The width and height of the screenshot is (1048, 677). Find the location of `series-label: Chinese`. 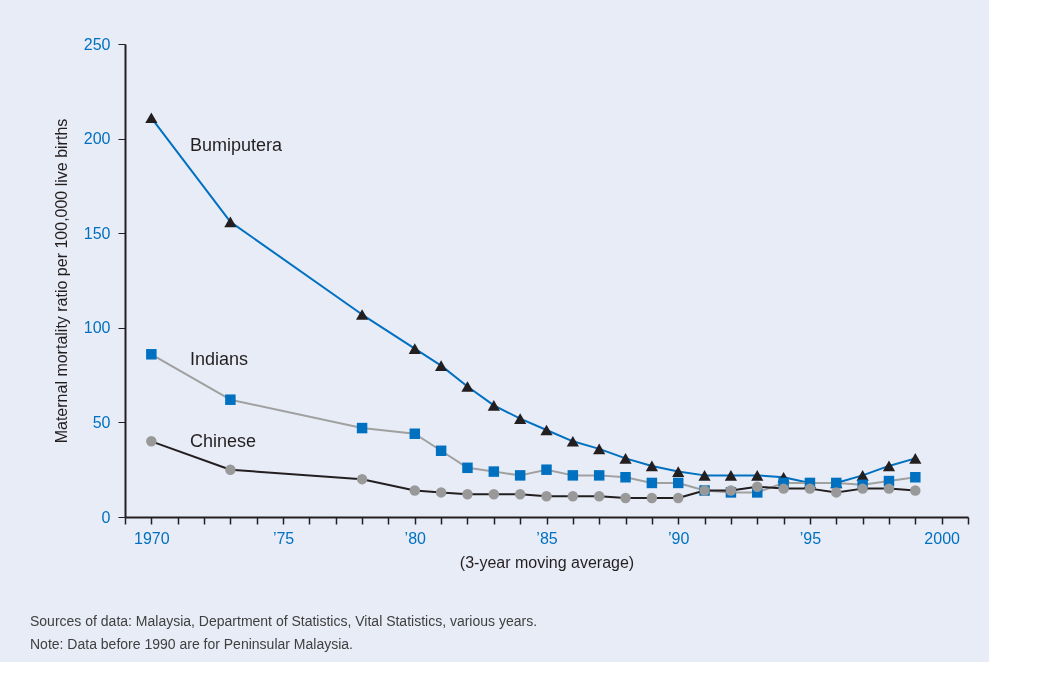

series-label: Chinese is located at coordinates (223, 441).